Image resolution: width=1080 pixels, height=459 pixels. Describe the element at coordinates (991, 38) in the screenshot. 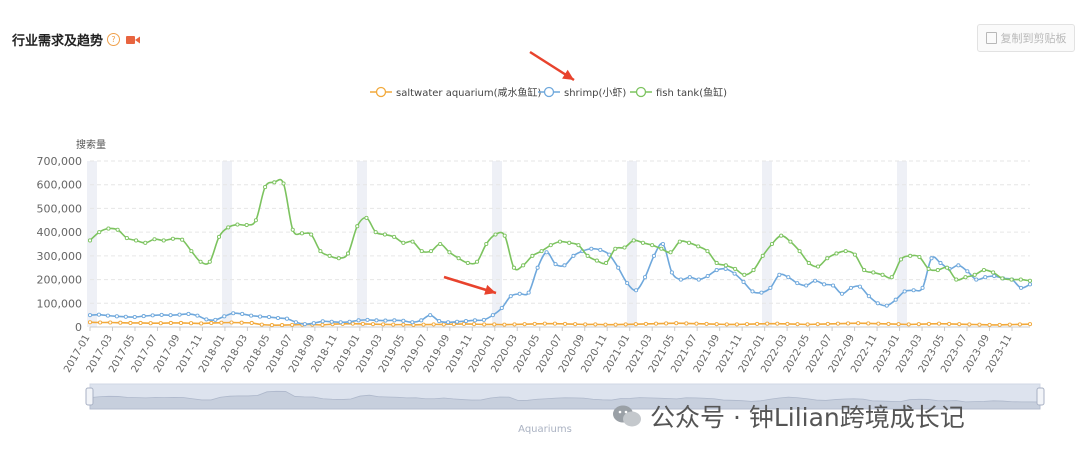

I see `copy-icon` at that location.